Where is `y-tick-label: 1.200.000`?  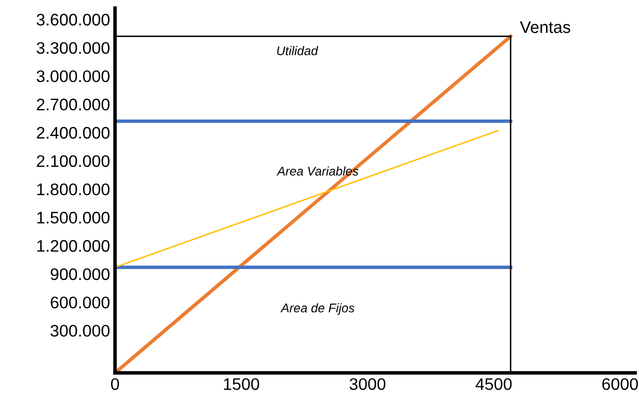 y-tick-label: 1.200.000 is located at coordinates (73, 246).